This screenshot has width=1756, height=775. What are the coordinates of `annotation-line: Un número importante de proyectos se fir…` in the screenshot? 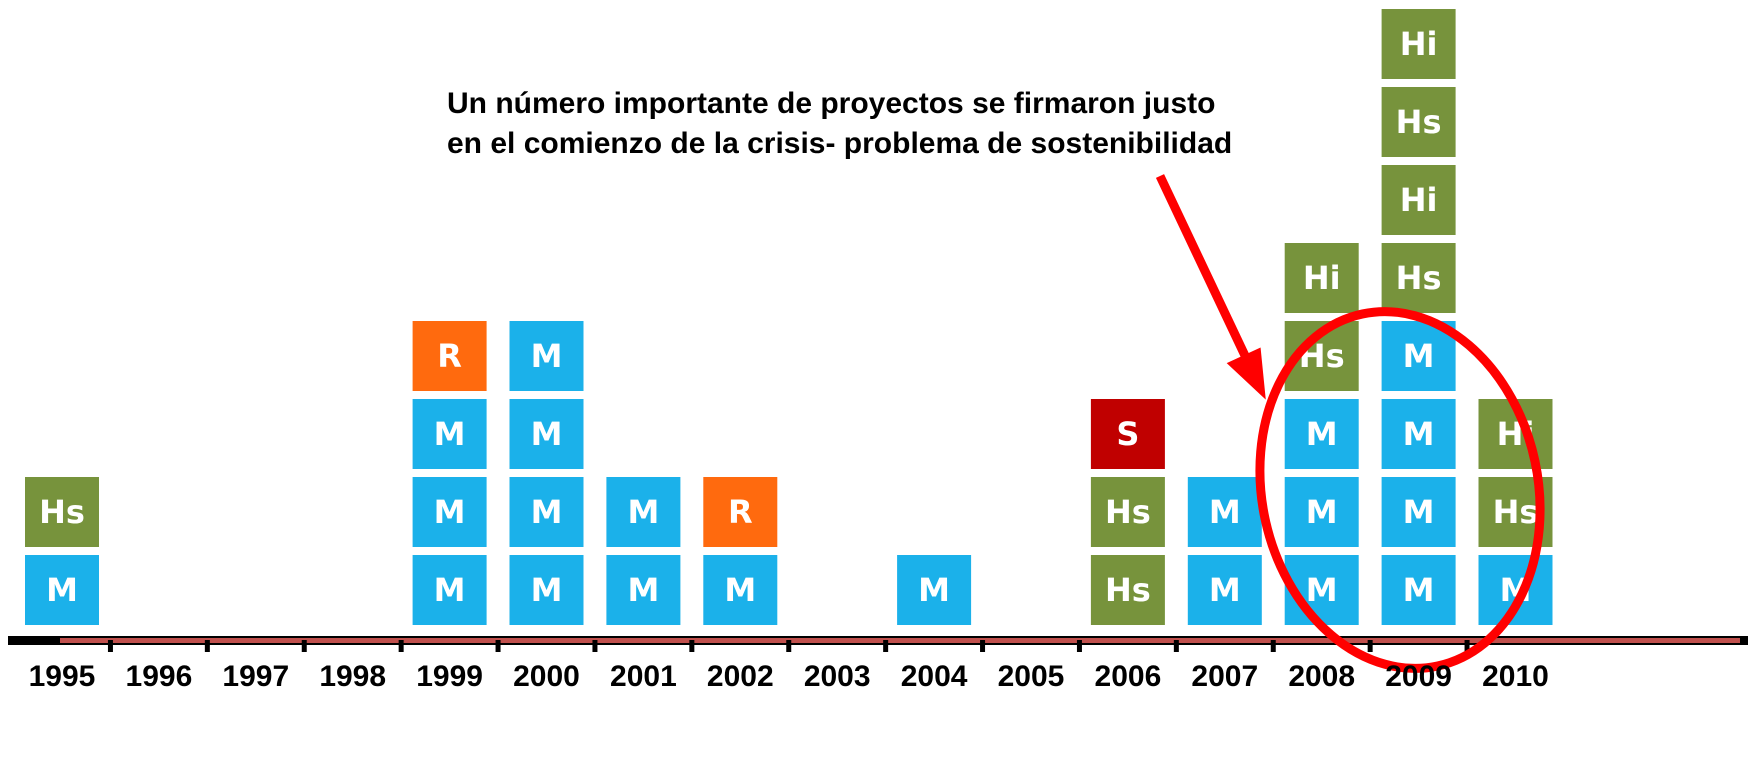 It's located at (831, 103).